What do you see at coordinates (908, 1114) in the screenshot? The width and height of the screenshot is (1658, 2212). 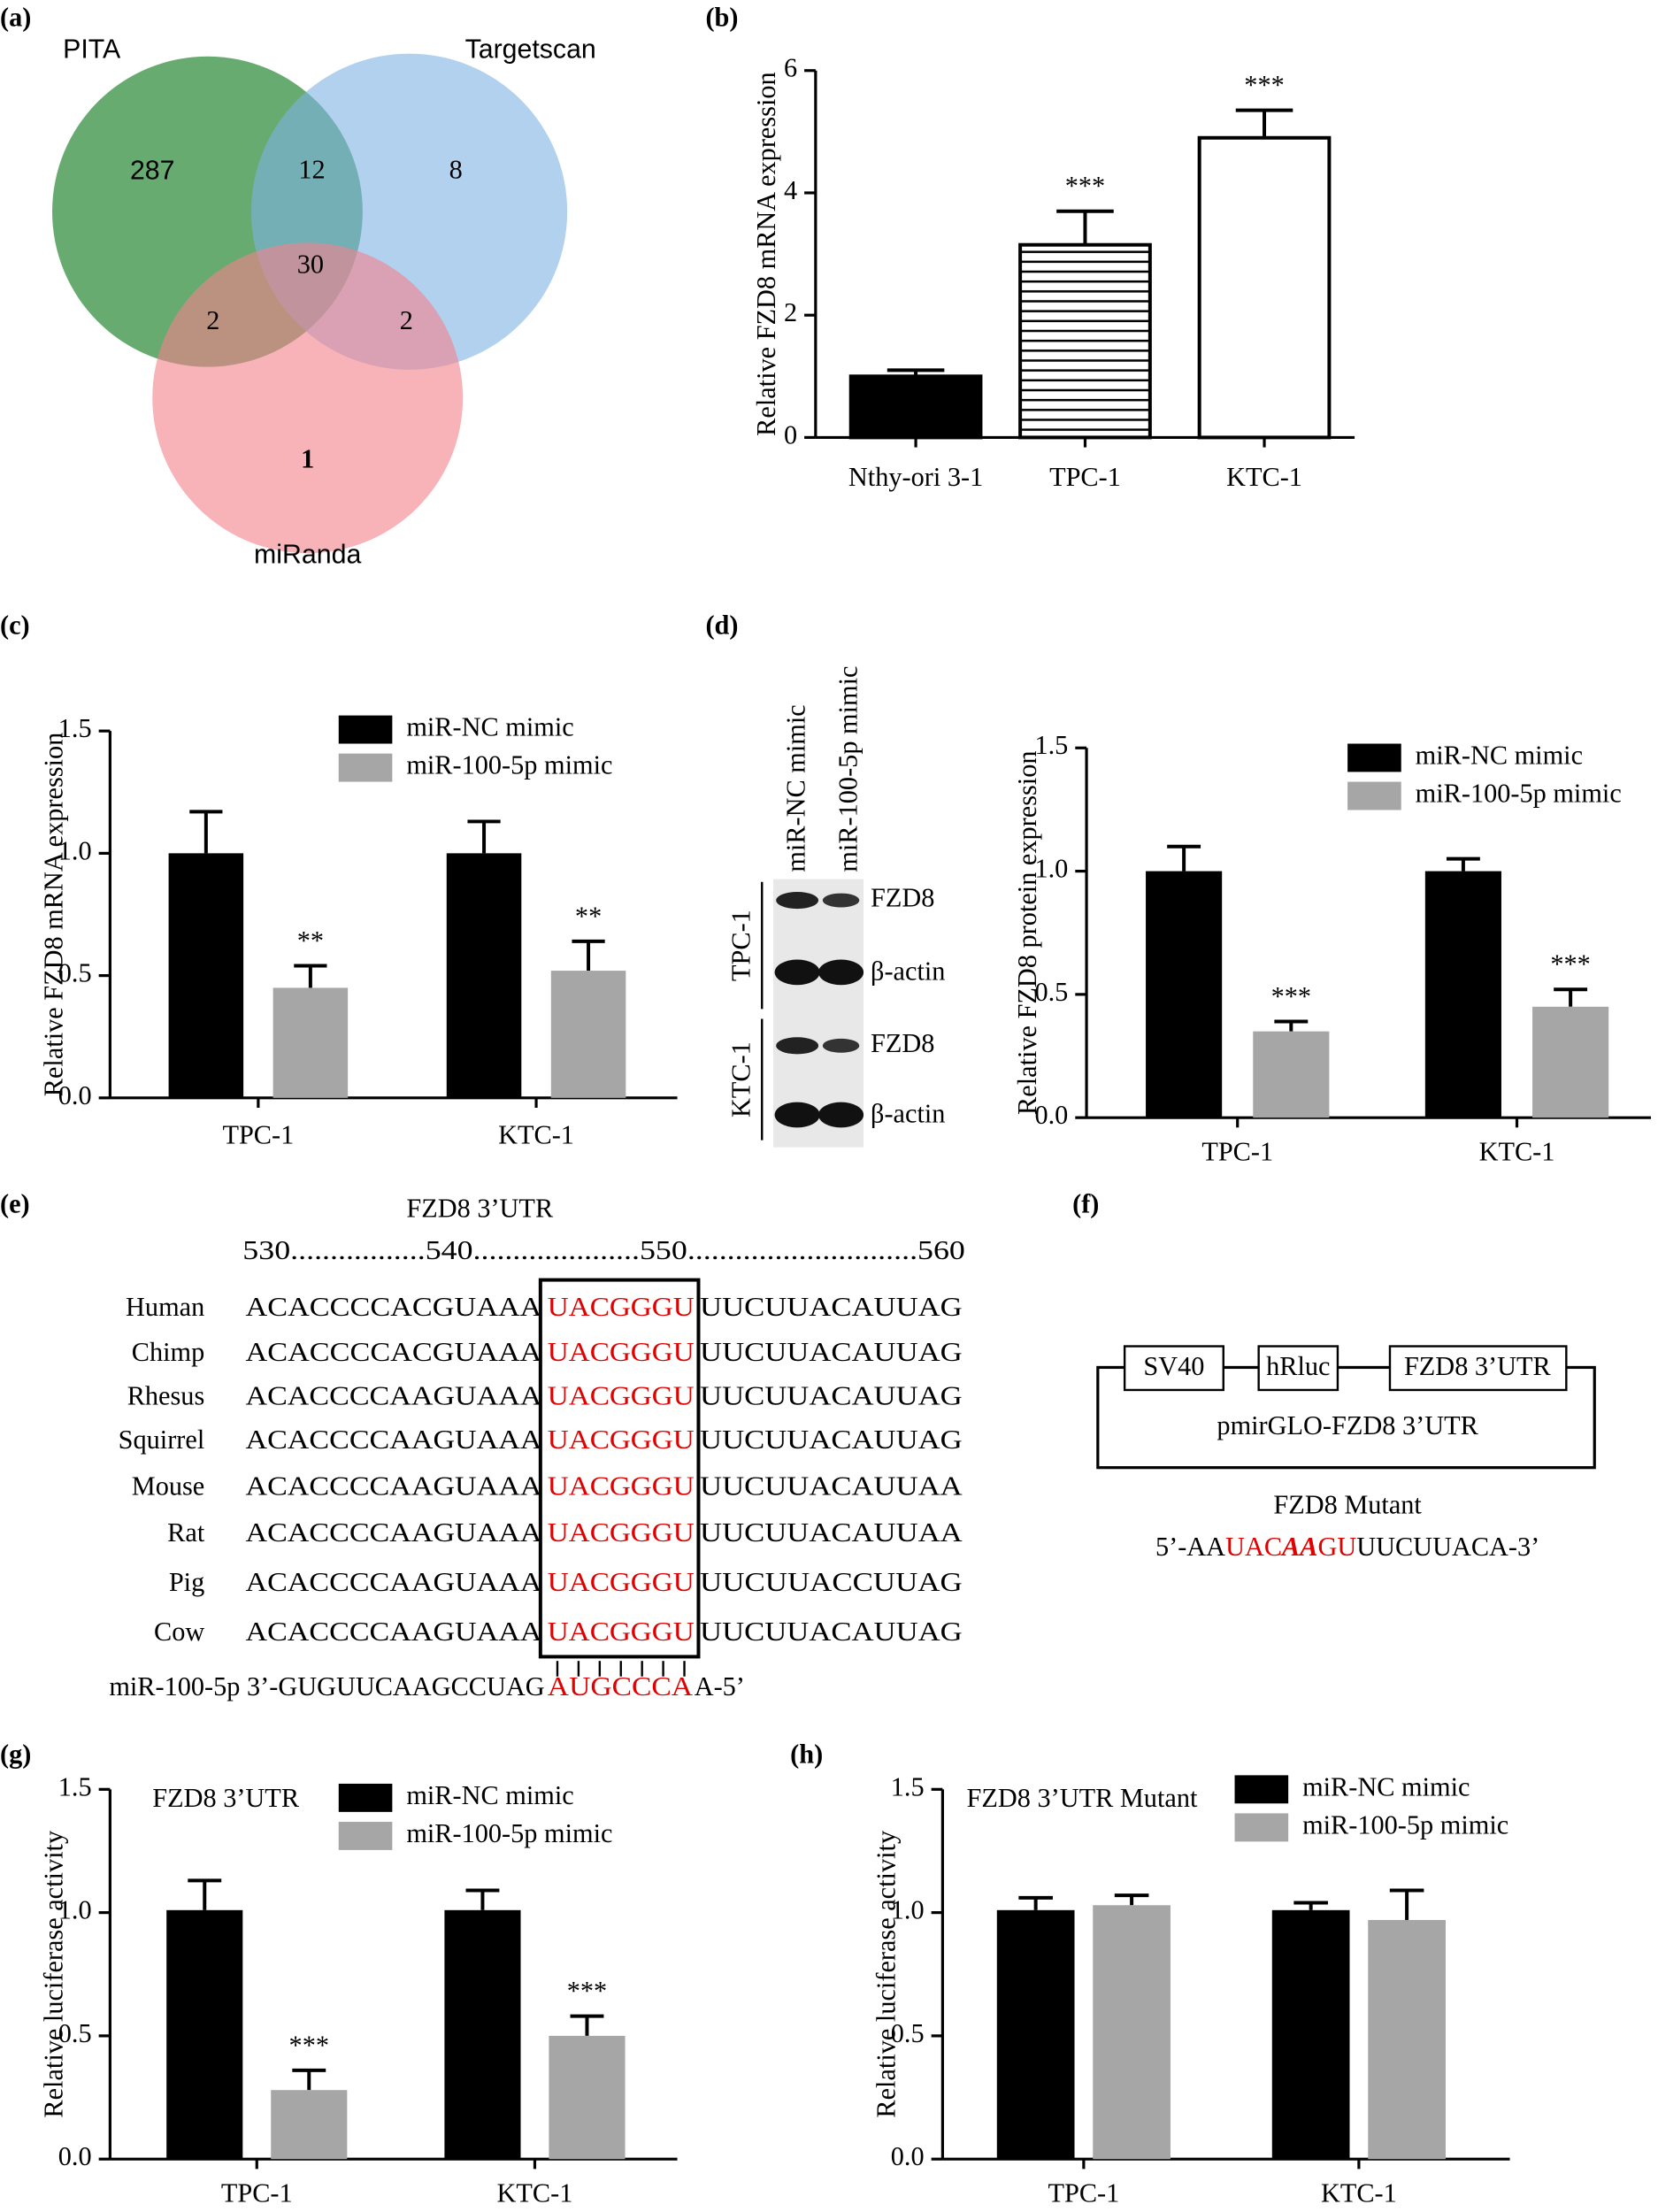 I see `band-label: β-actin` at bounding box center [908, 1114].